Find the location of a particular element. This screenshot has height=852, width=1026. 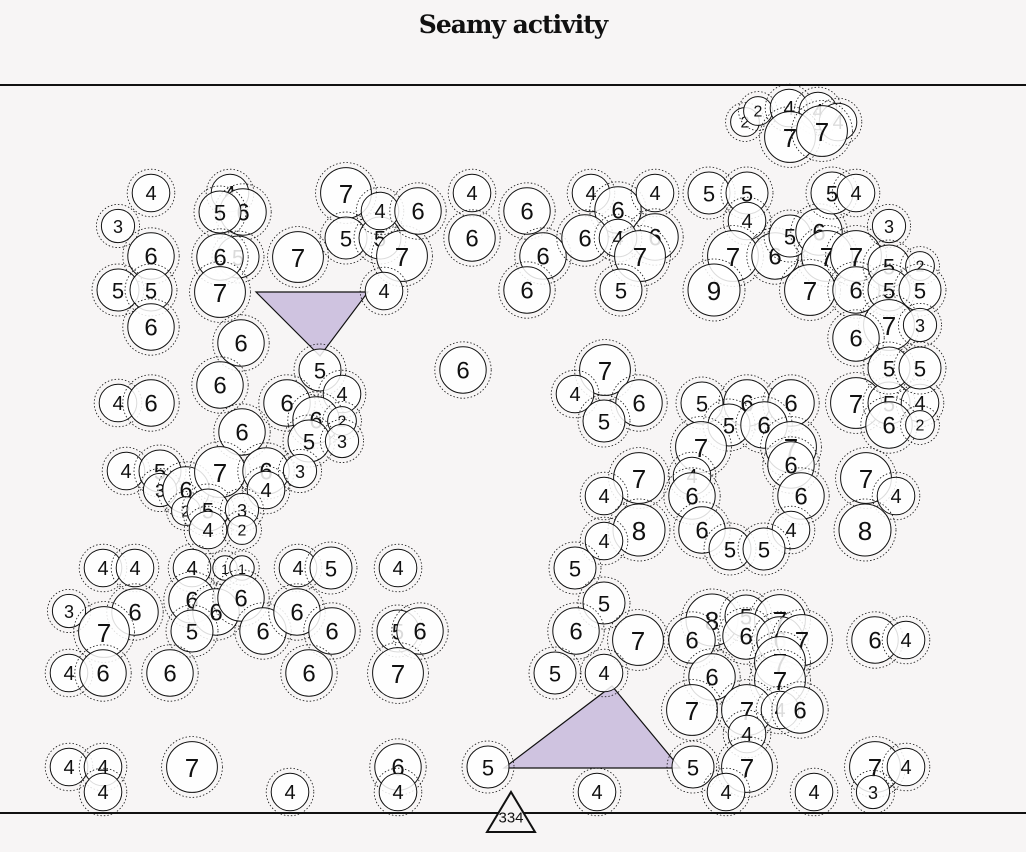

bubble-number: 5 is located at coordinates (555, 674).